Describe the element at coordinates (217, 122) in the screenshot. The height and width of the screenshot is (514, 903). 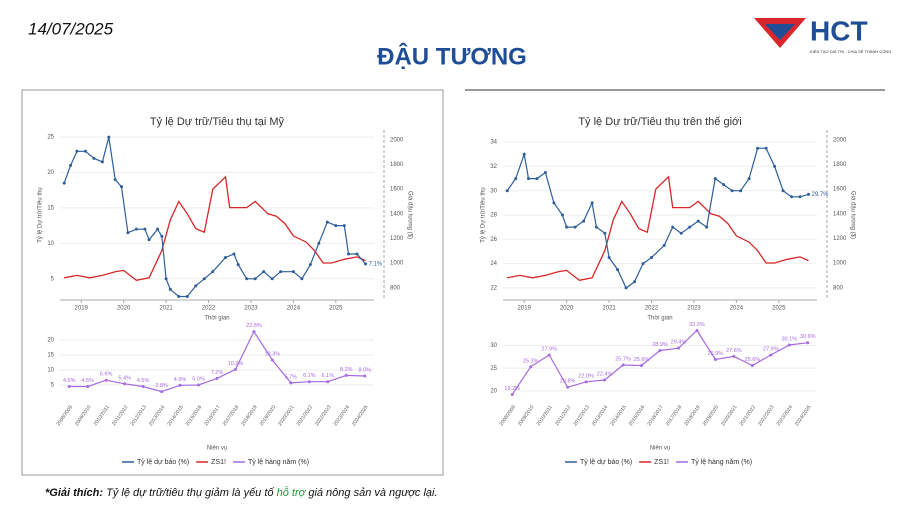
I see `chart-title: Tỷ lệ Dự trữ/Tiêu thụ tại Mỹ` at that location.